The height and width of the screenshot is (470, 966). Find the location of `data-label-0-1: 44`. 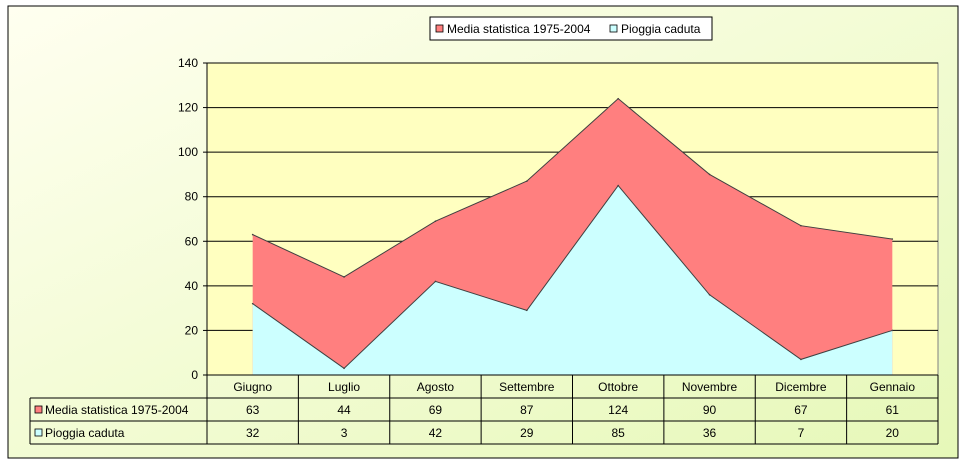

data-label-0-1: 44 is located at coordinates (344, 410).